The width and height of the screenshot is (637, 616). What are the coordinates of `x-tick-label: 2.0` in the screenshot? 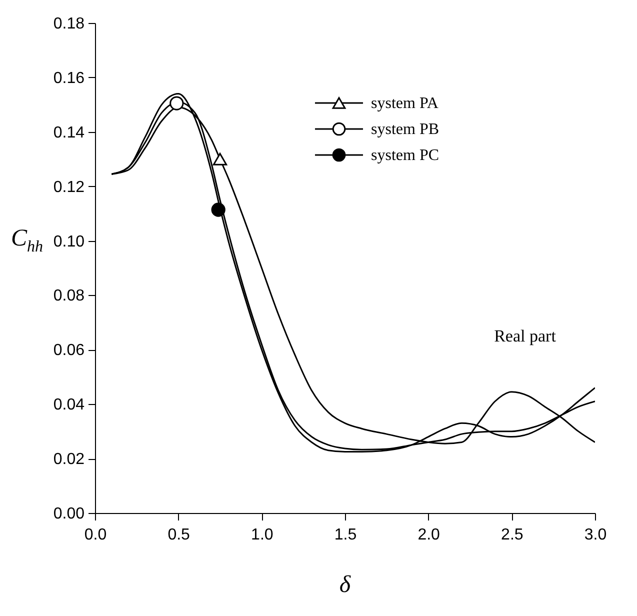 It's located at (429, 535).